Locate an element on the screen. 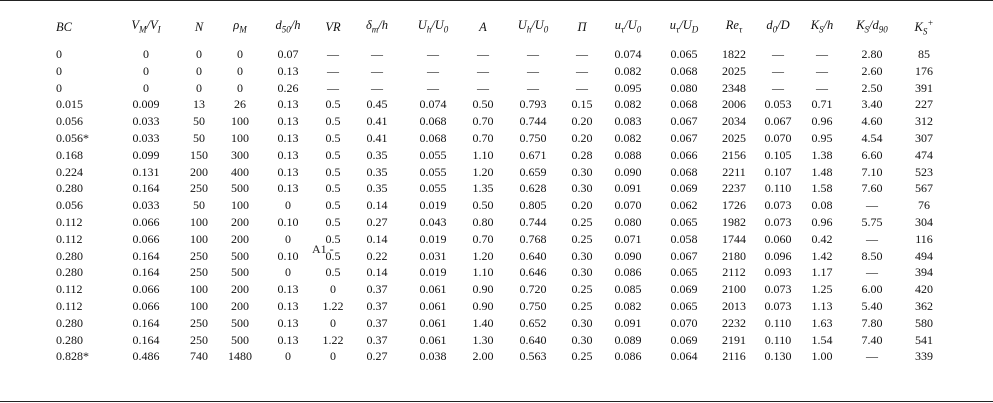 Image resolution: width=993 pixels, height=403 pixels. table-cell: 0.056* is located at coordinates (72, 138).